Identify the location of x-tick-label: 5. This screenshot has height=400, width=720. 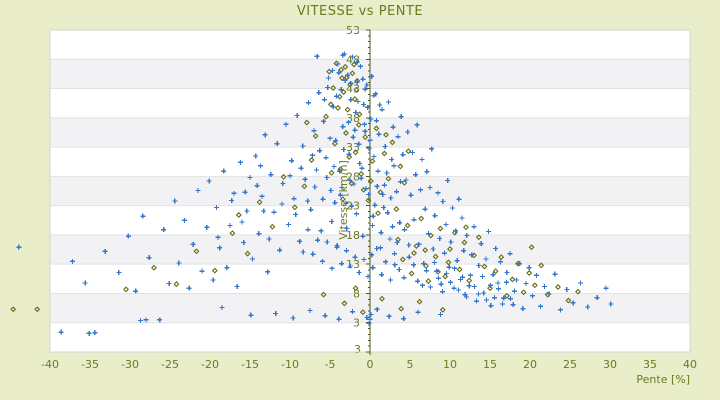
(410, 364).